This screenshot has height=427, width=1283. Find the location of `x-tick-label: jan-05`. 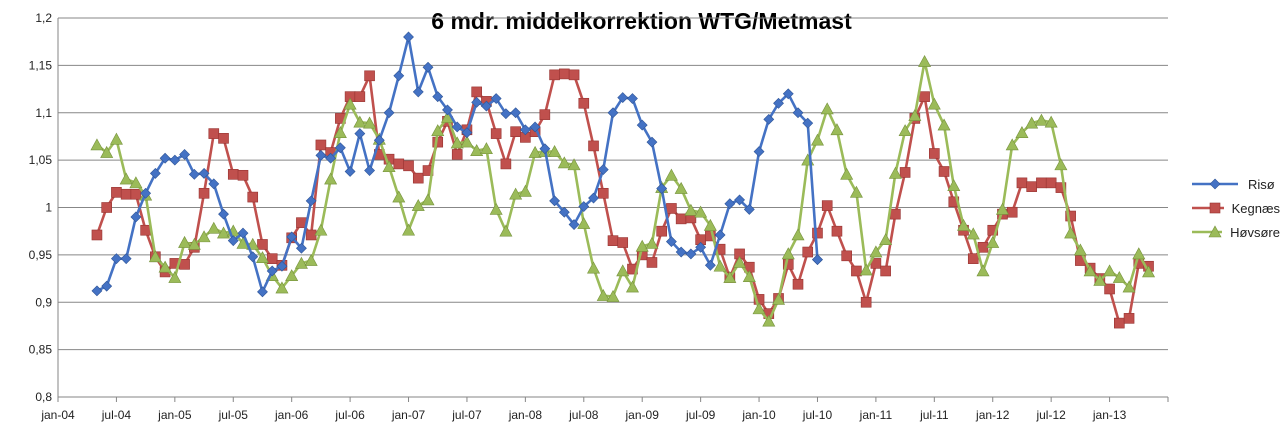

x-tick-label: jan-05 is located at coordinates (174, 415).